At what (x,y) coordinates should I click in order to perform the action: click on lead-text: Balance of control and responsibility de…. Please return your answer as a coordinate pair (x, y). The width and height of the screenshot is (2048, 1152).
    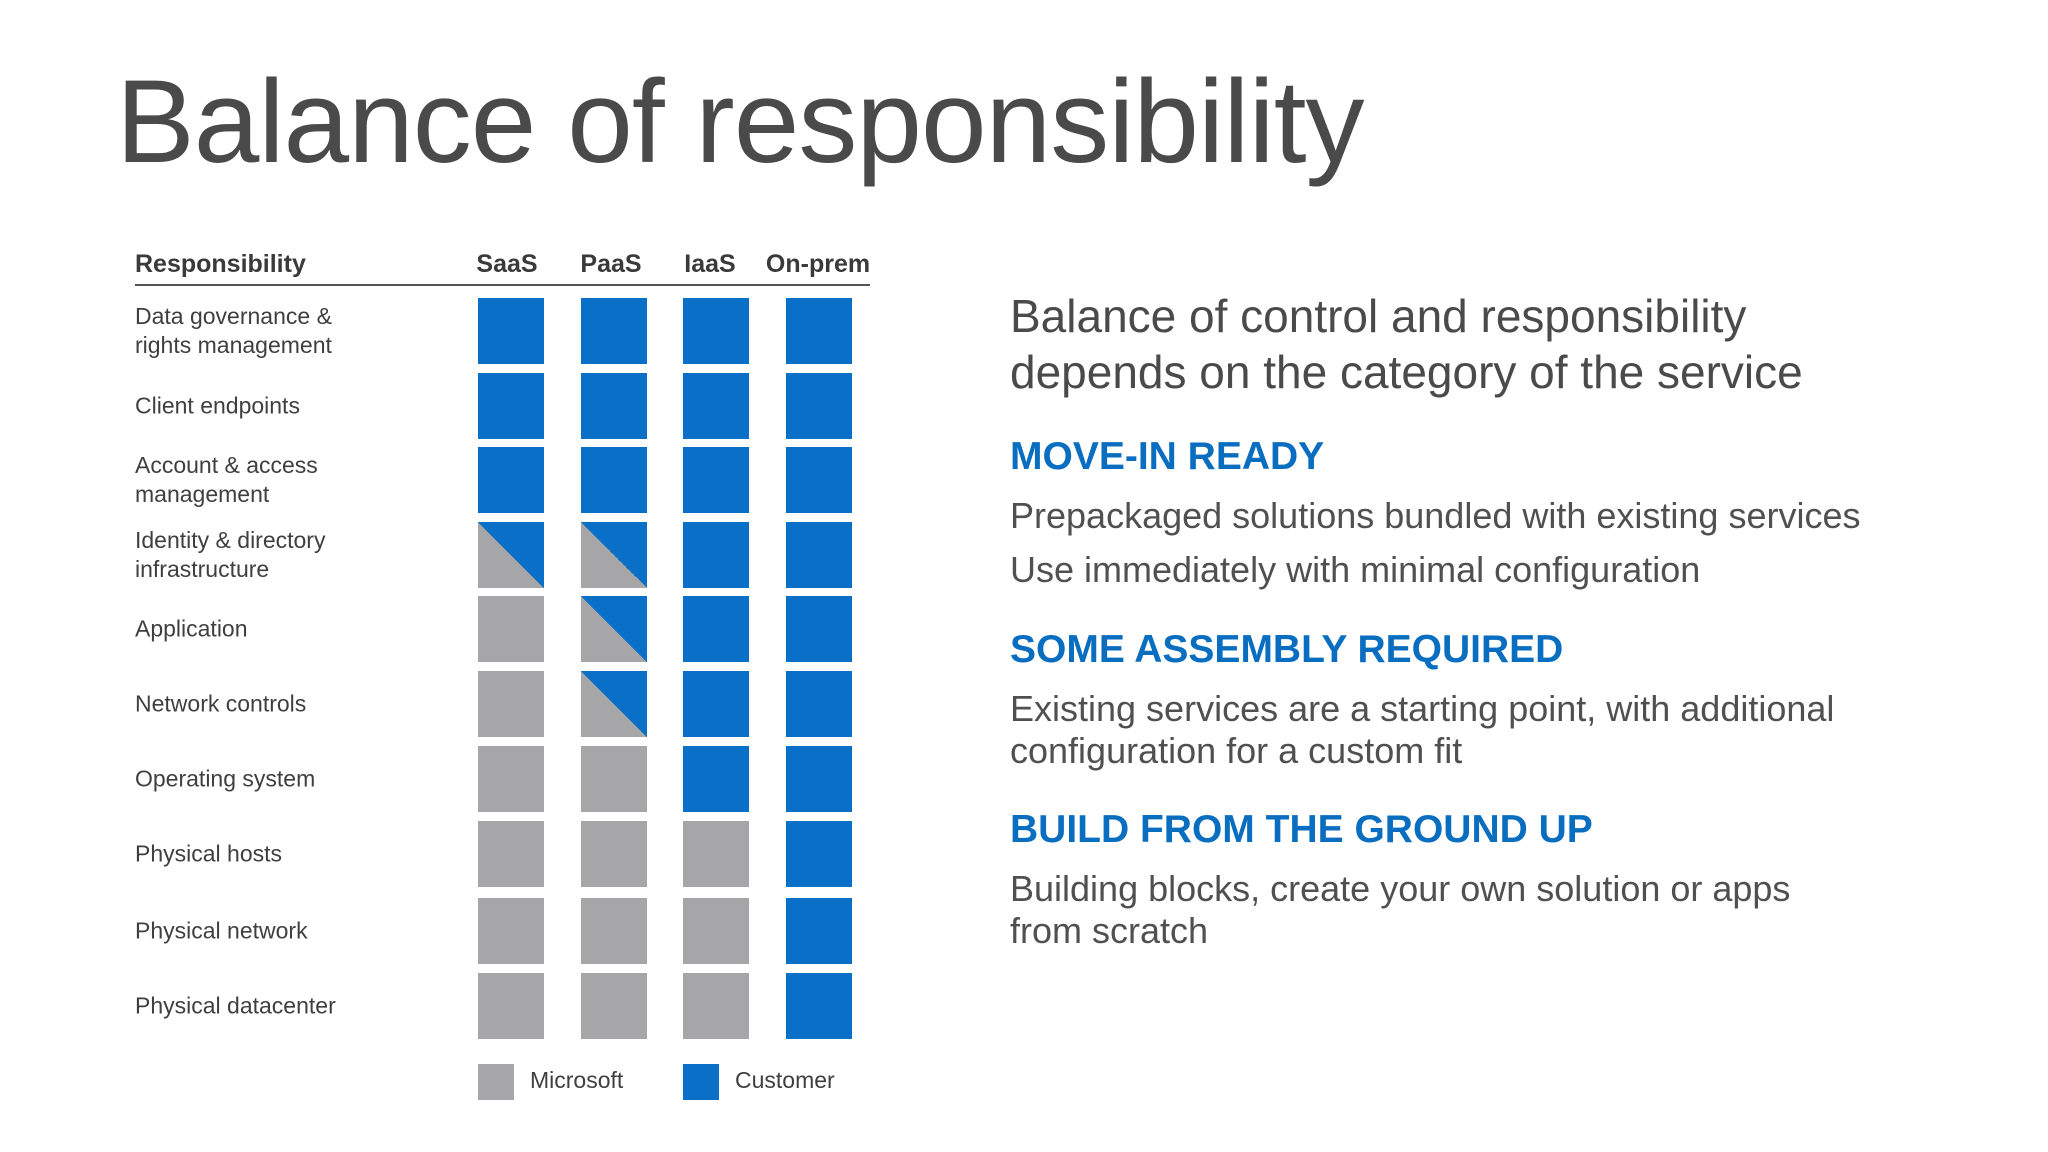
    Looking at the image, I should click on (1515, 344).